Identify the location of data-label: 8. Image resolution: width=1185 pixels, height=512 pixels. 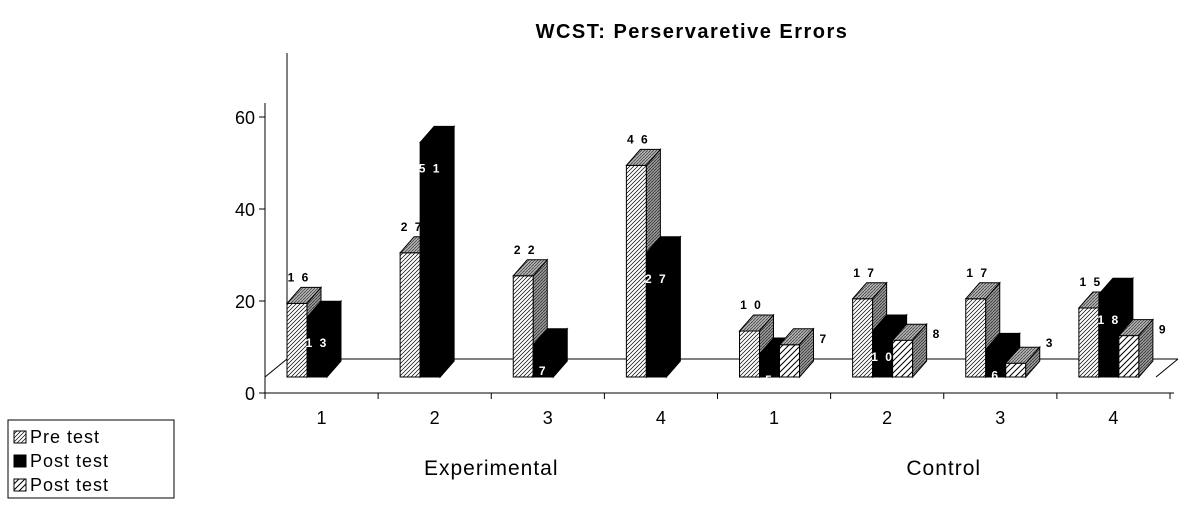
(937, 334).